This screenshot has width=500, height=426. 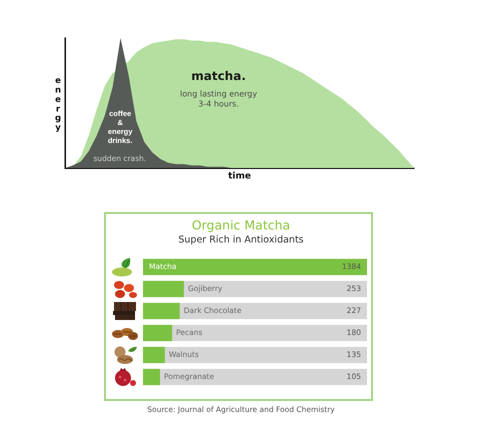 I want to click on series-label: matcha., so click(x=218, y=76).